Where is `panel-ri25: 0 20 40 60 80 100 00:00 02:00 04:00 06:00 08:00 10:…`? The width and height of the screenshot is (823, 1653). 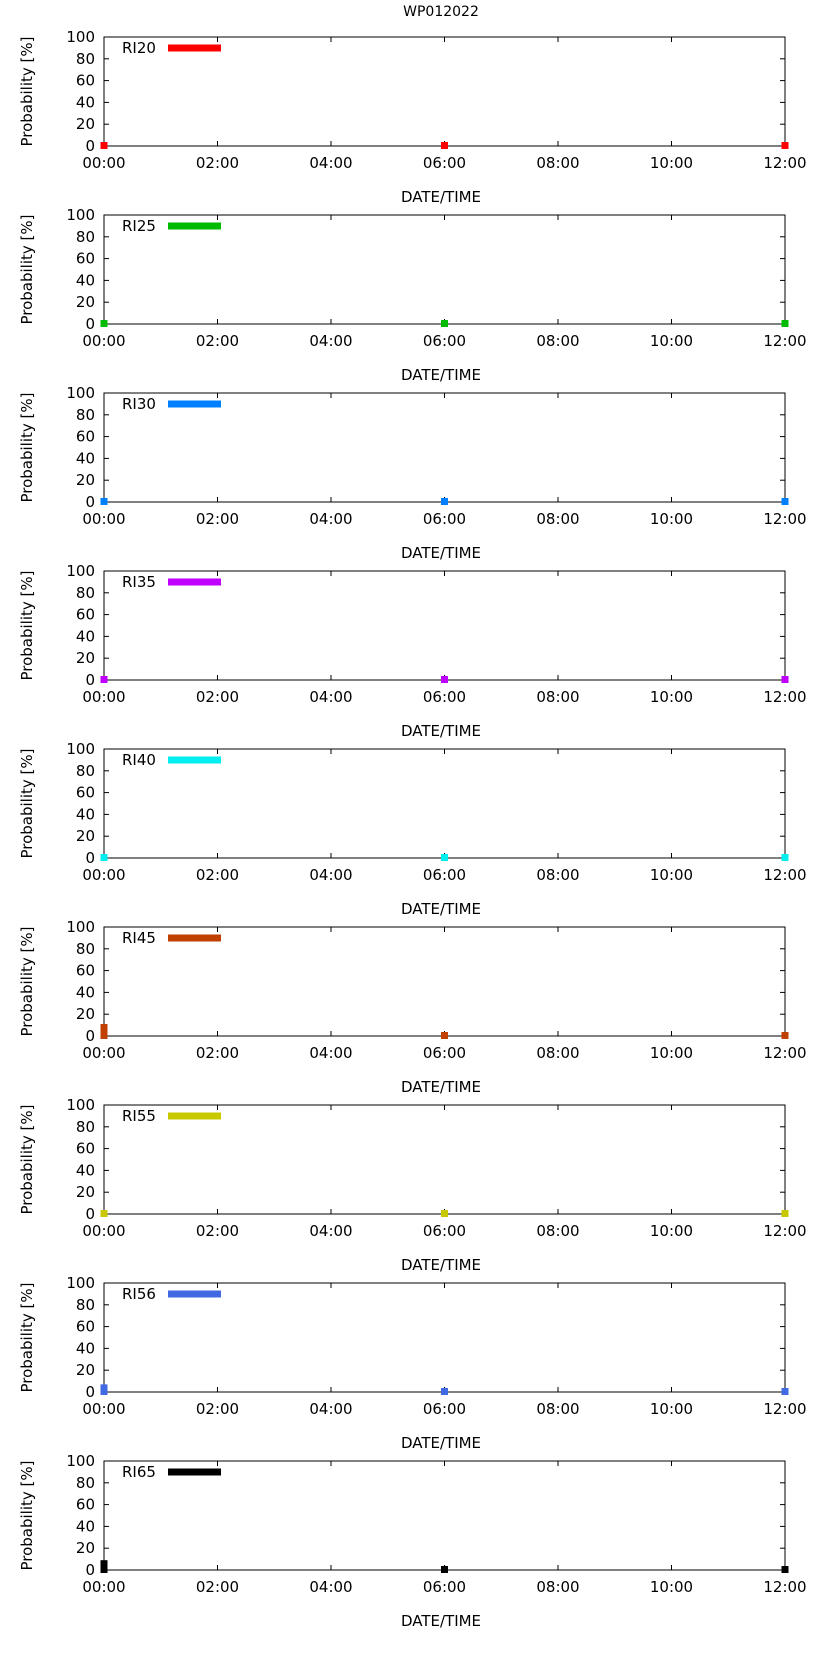
panel-ri25: 0 20 40 60 80 100 00:00 02:00 04:00 06:00 08:00 10:… is located at coordinates (412, 295).